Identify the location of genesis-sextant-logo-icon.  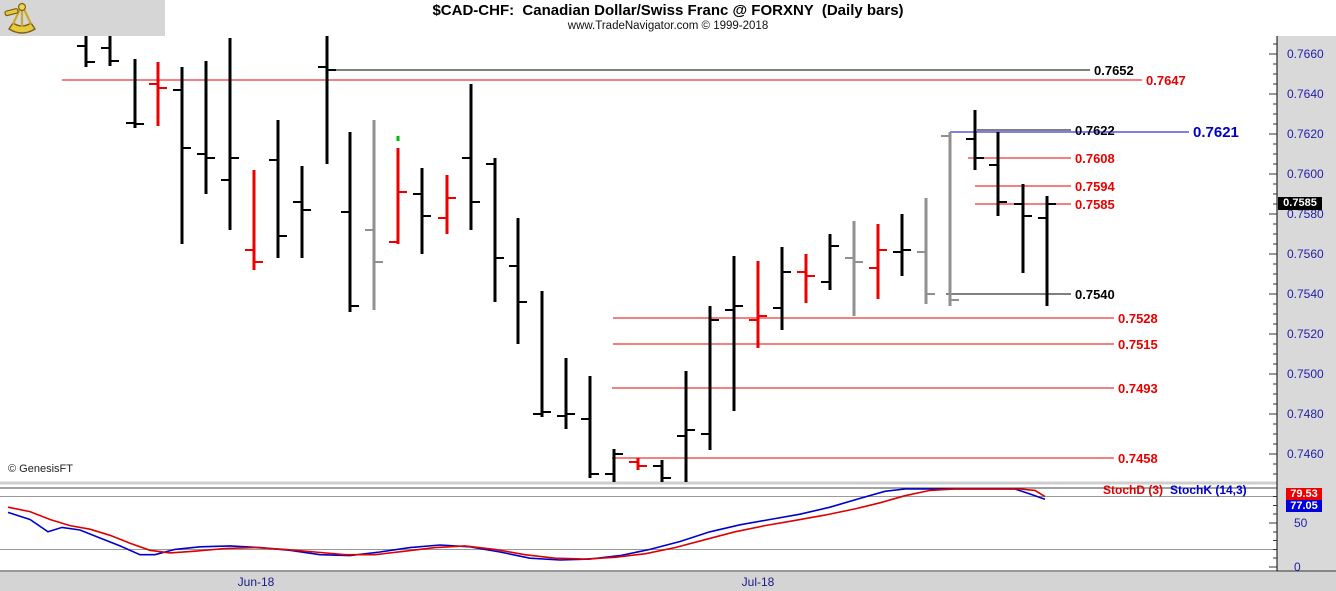
(20, 18).